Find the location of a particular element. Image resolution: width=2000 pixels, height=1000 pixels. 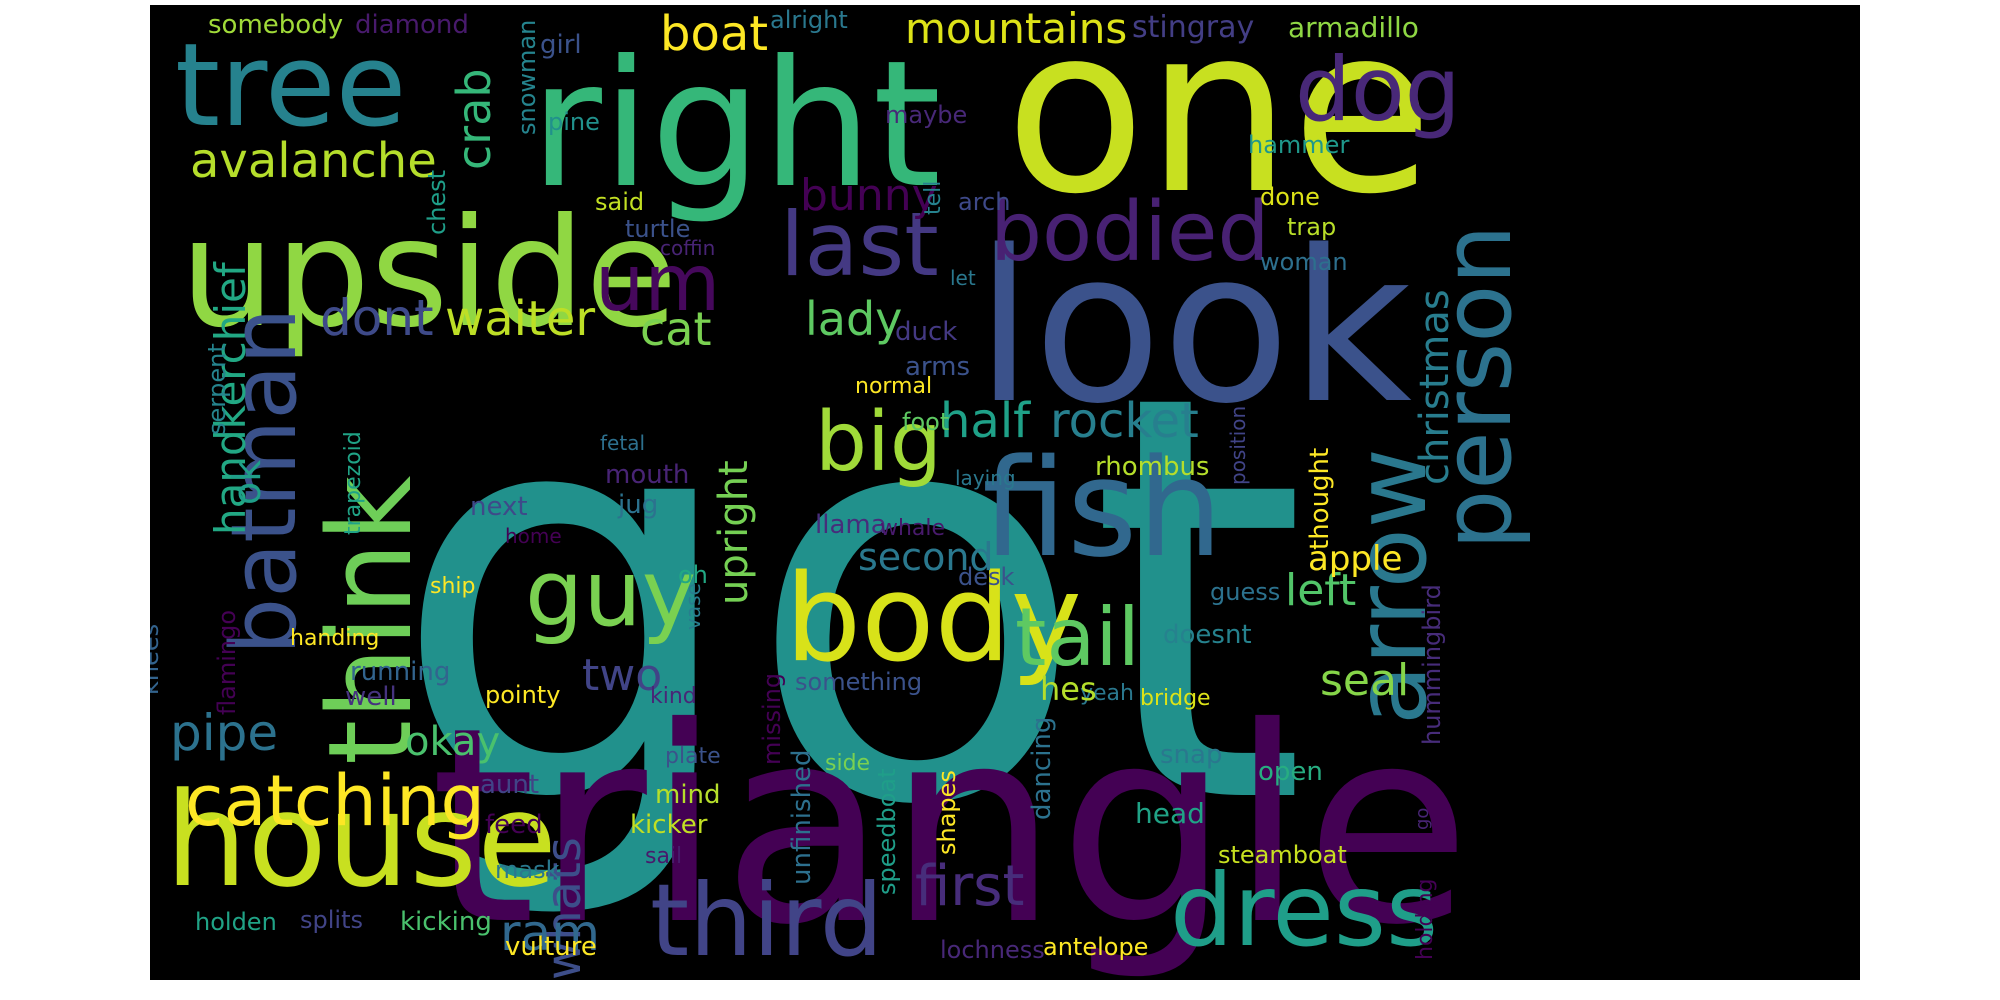

word-let: let is located at coordinates (963, 278).